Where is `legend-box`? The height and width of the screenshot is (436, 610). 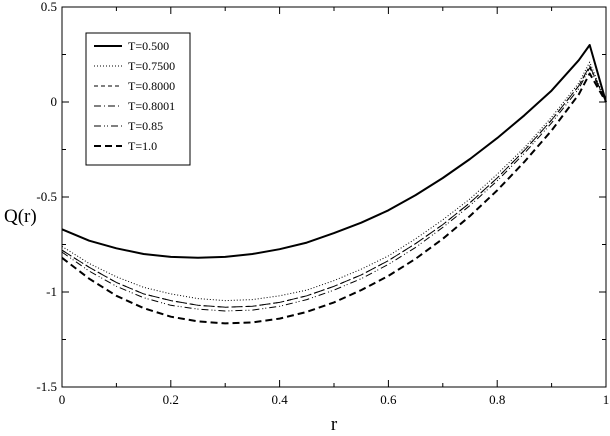 legend-box is located at coordinates (138, 99).